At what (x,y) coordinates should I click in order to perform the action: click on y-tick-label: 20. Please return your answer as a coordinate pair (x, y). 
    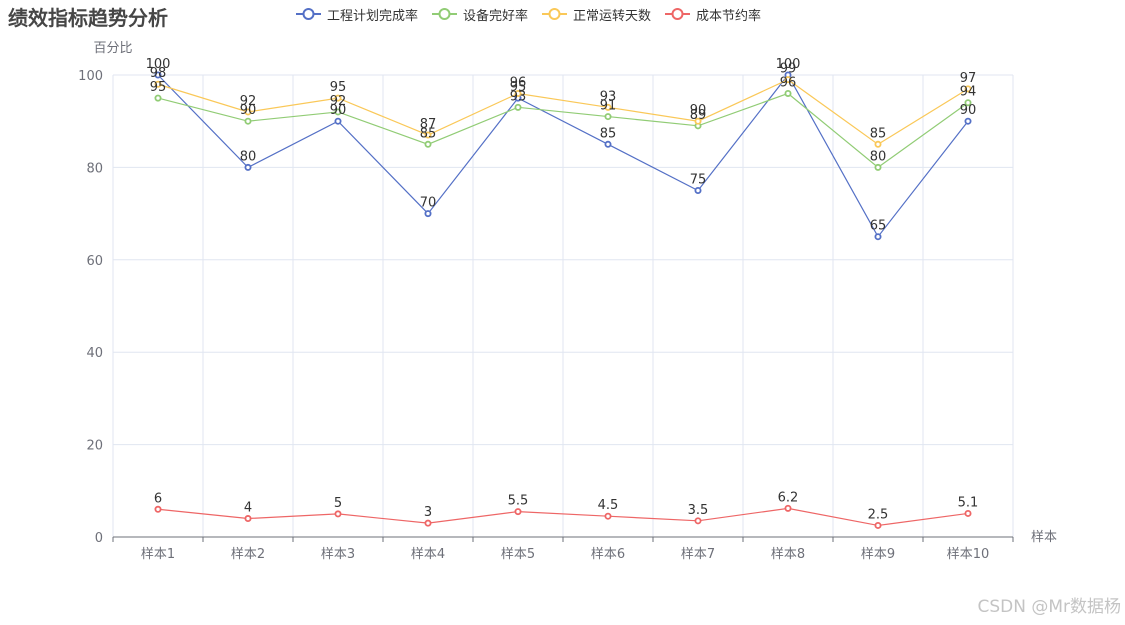
    Looking at the image, I should click on (94, 446).